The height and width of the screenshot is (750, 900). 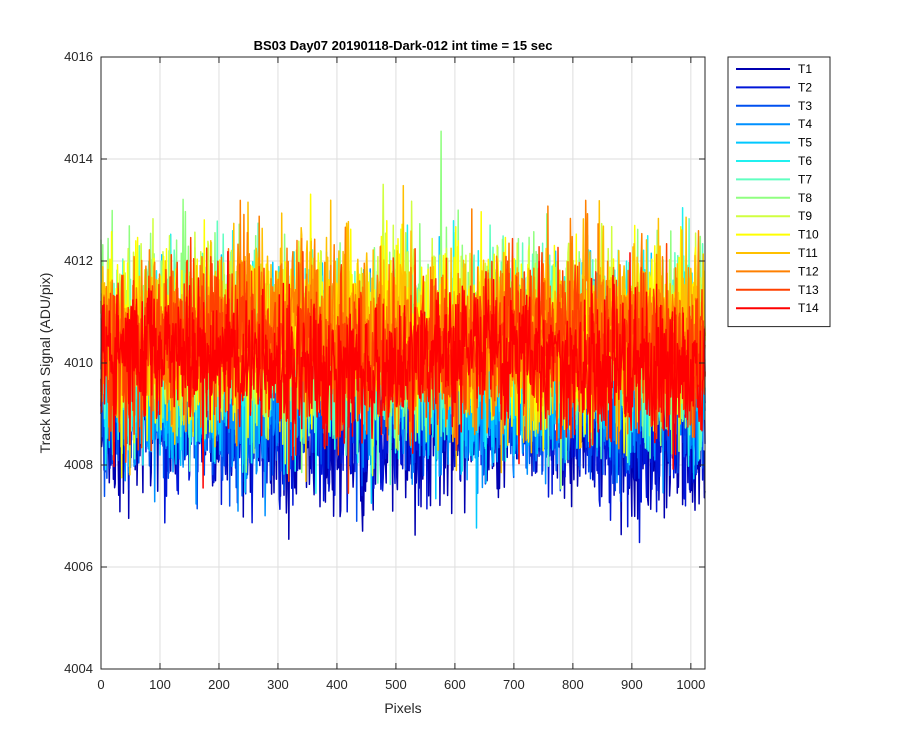 What do you see at coordinates (805, 87) in the screenshot?
I see `legend-entry-t2: T2` at bounding box center [805, 87].